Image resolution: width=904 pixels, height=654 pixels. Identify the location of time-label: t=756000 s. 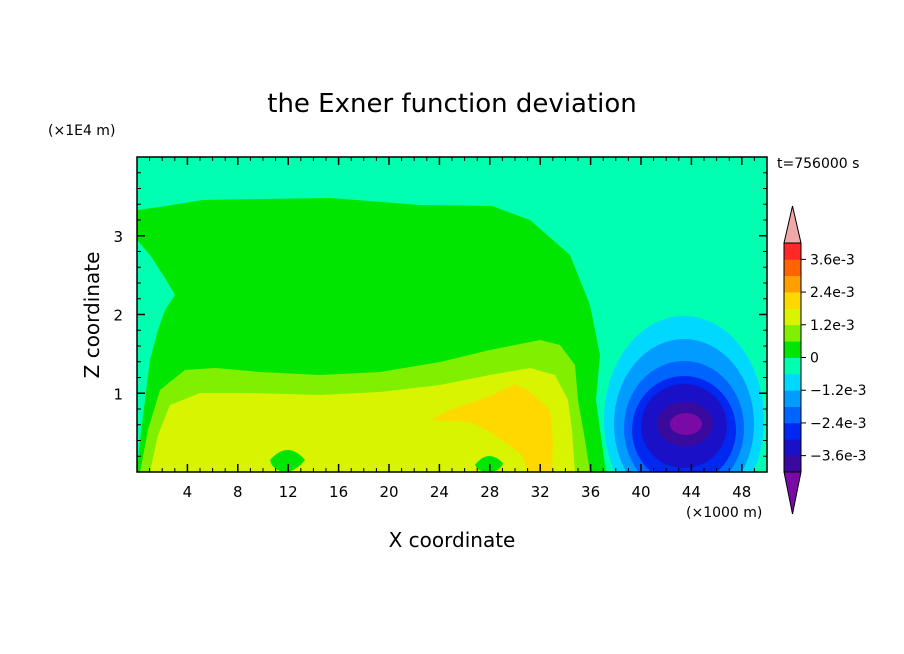
(818, 164).